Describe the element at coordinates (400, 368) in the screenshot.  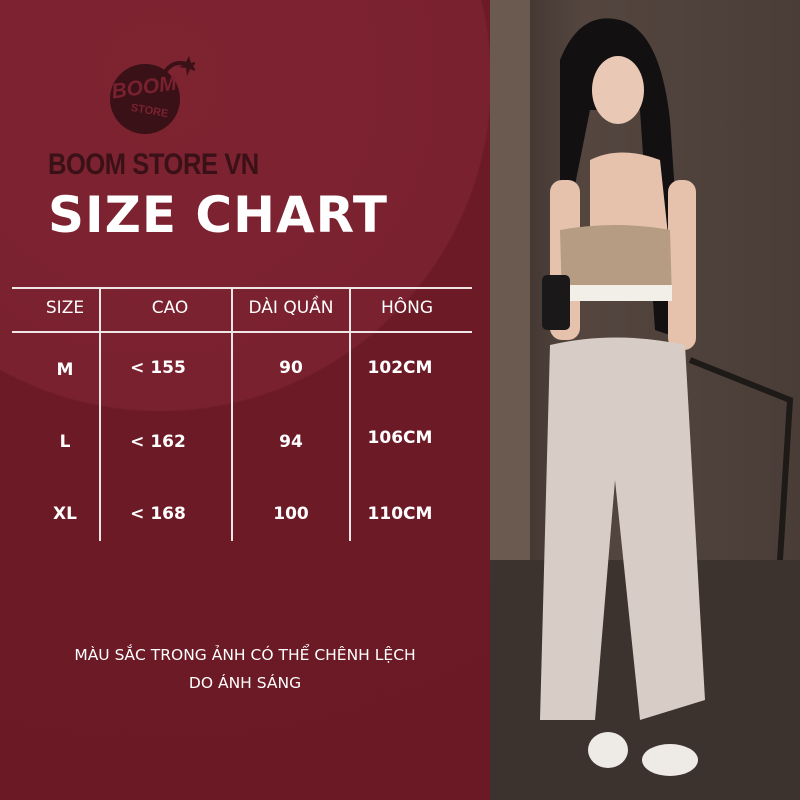
I see `cell-hong: 102CM` at that location.